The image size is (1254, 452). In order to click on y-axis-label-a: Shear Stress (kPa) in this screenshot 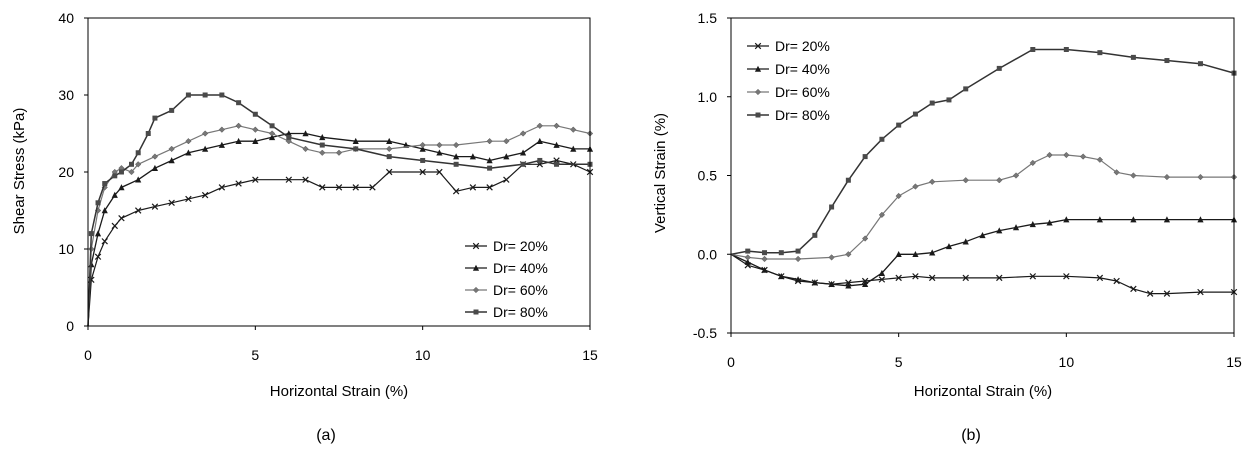, I will do `click(19, 171)`.